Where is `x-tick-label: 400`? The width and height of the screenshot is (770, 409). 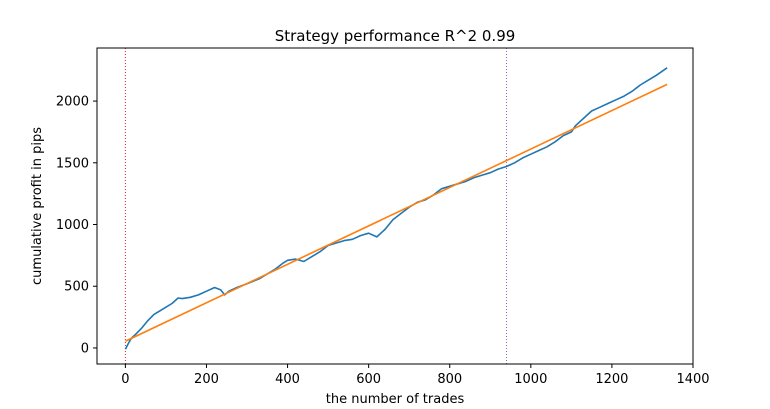
x-tick-label: 400 is located at coordinates (287, 379).